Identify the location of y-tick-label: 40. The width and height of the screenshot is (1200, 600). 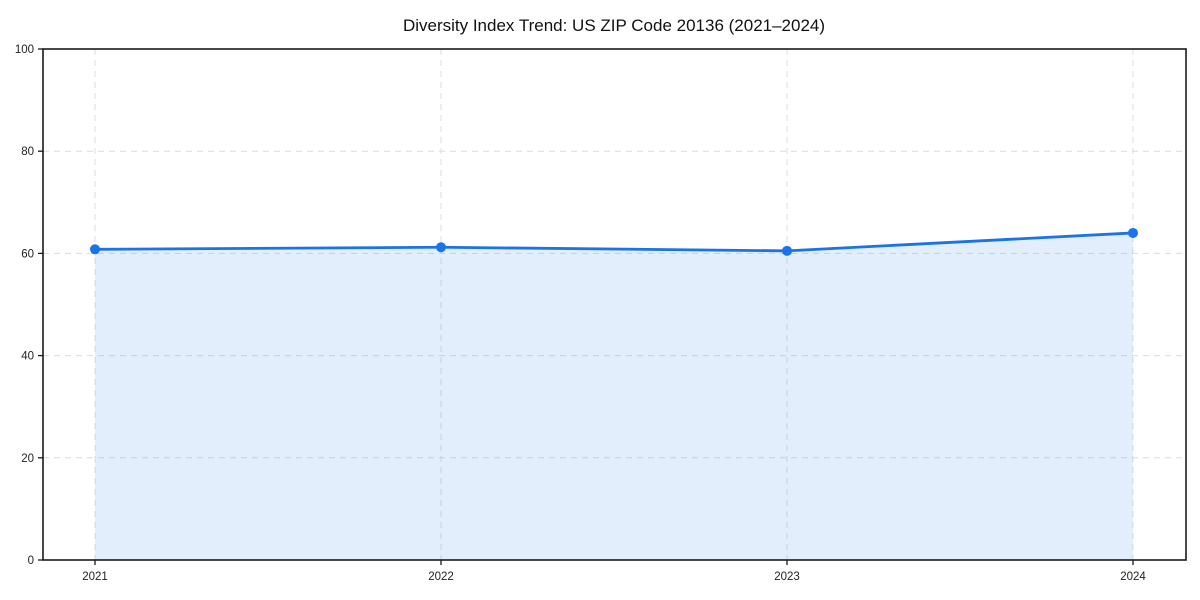
(27, 357).